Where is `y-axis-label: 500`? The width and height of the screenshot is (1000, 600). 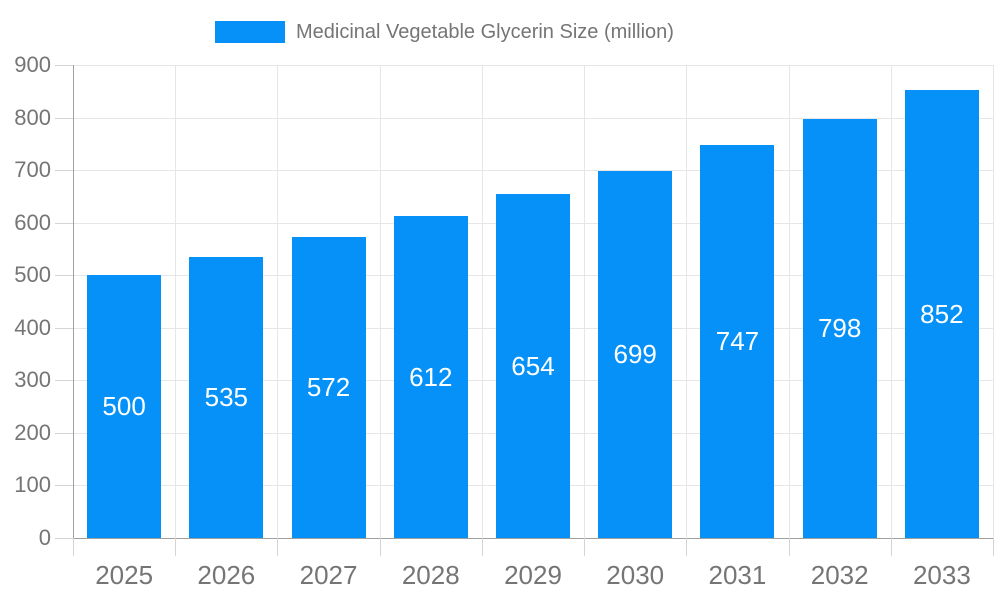
y-axis-label: 500 is located at coordinates (32, 275).